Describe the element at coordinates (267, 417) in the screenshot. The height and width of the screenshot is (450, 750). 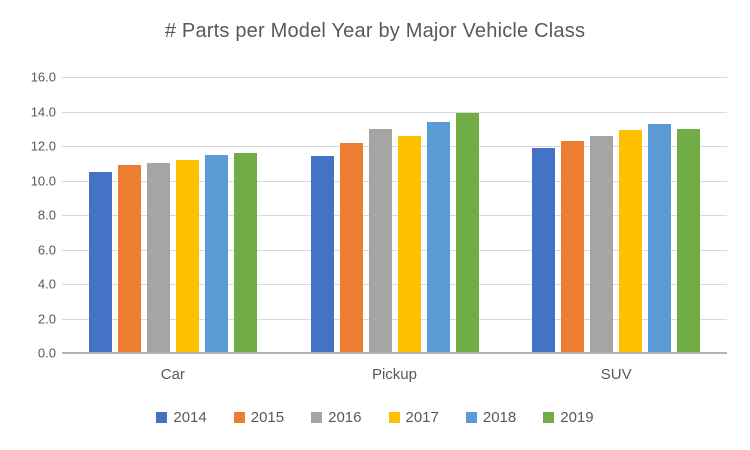
I see `legend-label: 2015` at that location.